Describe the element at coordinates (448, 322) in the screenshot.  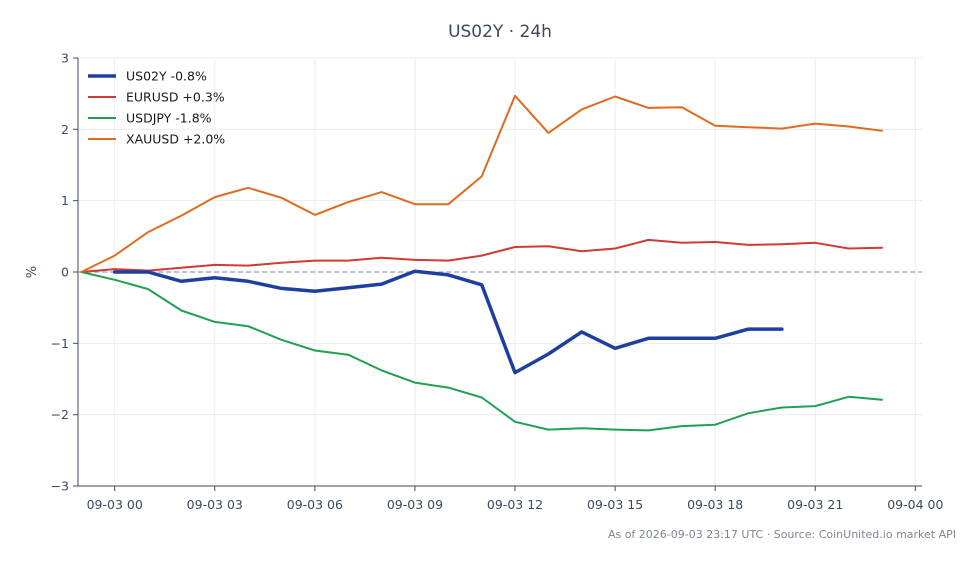
I see `series-line-us02y` at that location.